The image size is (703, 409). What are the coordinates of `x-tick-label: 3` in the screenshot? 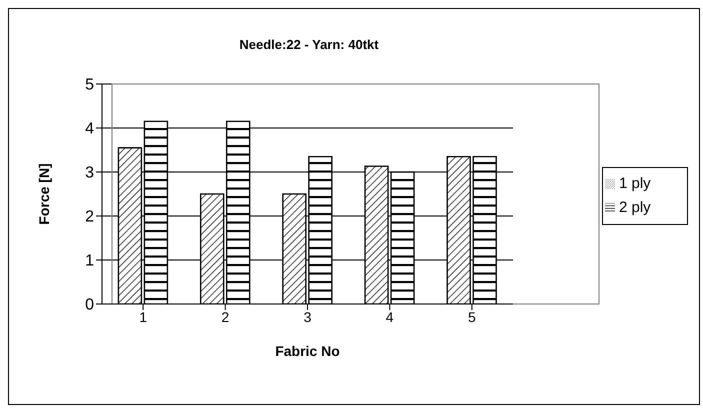 It's located at (308, 316).